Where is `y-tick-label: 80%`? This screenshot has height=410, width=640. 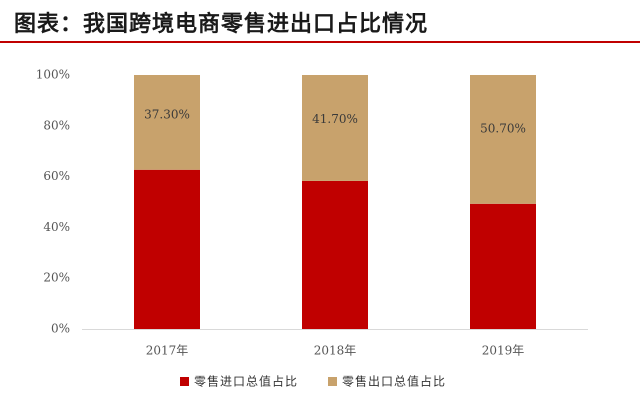
y-tick-label: 80% is located at coordinates (56, 125).